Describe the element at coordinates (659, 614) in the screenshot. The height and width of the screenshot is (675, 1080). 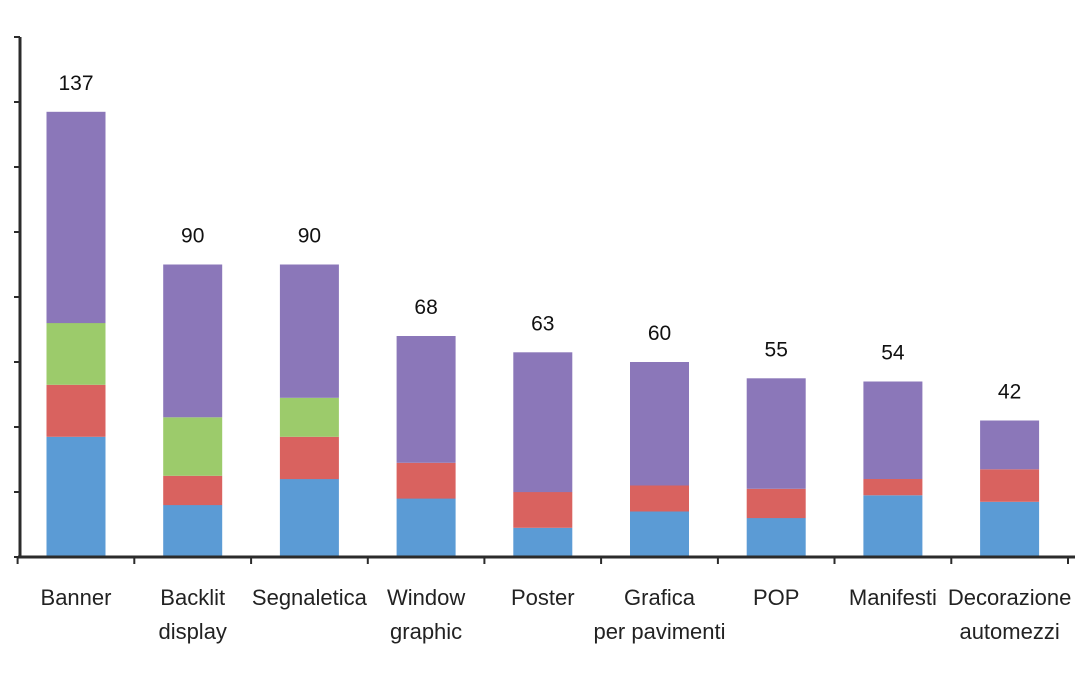
I see `category-label-5: Grafica per pavimenti` at that location.